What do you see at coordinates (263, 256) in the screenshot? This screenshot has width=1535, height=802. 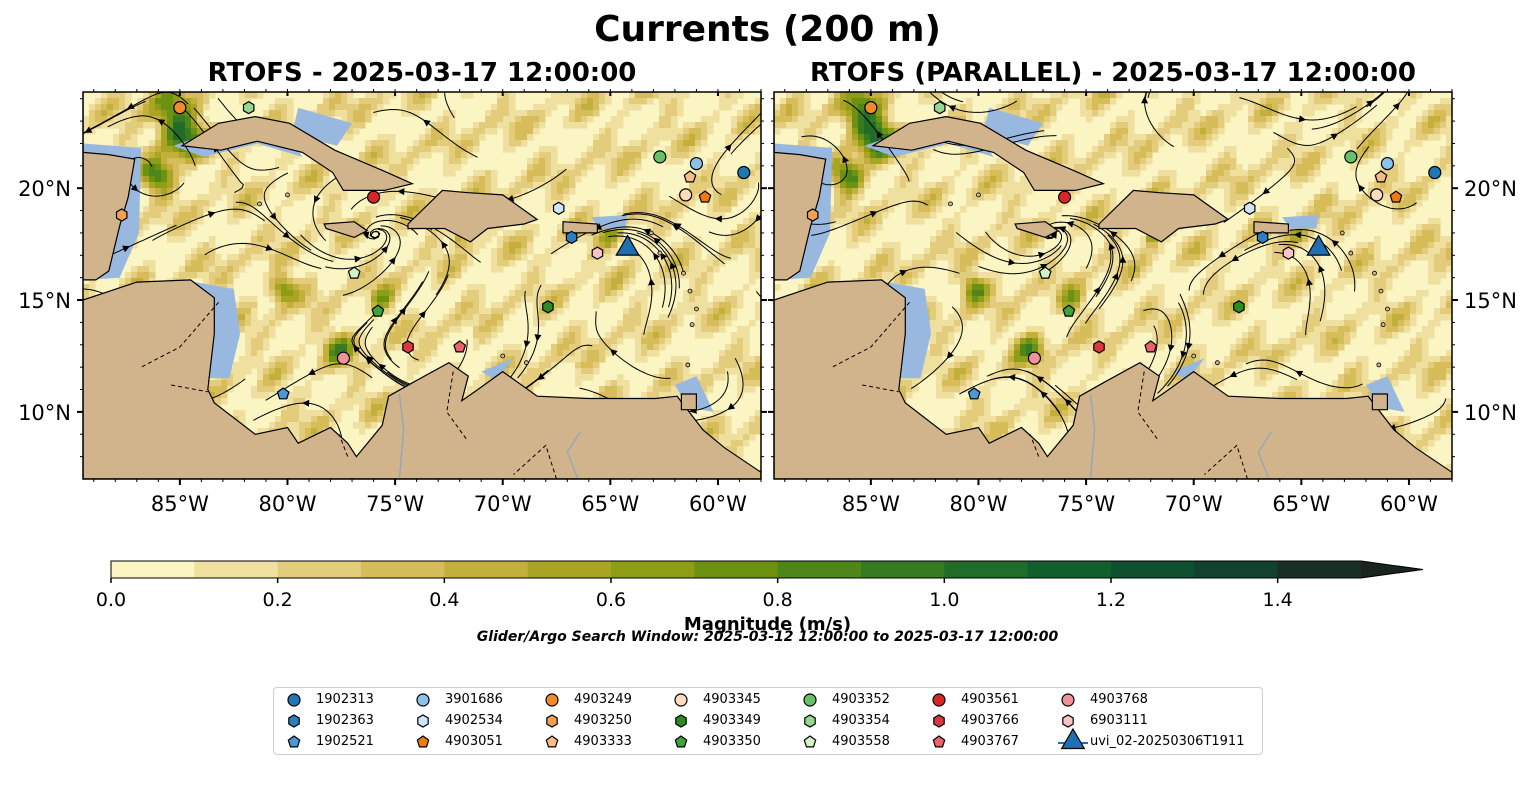 I see `streamline` at bounding box center [263, 256].